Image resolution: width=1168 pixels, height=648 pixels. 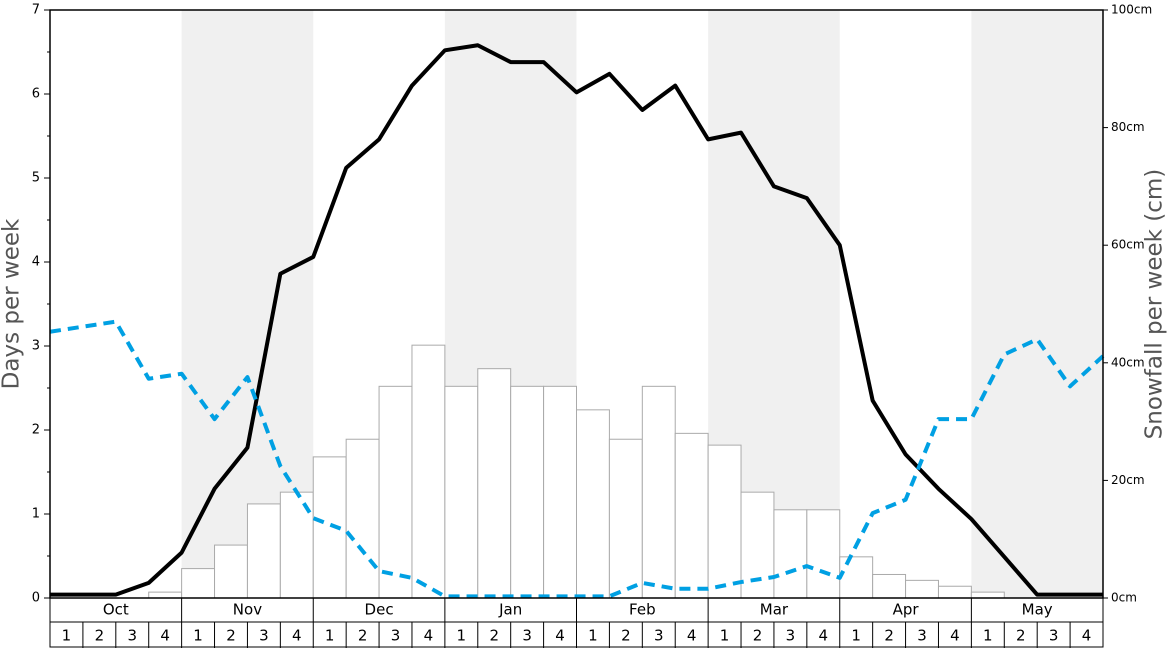 What do you see at coordinates (1037, 610) in the screenshot?
I see `month-label: May` at bounding box center [1037, 610].